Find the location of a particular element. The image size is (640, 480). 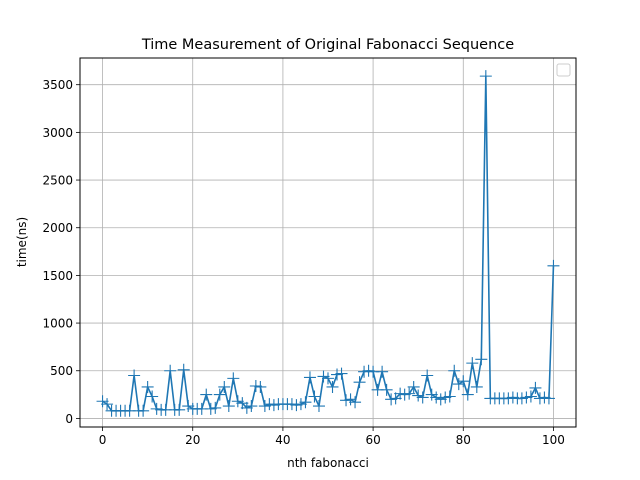

y-tick-label: 0 is located at coordinates (69, 419).